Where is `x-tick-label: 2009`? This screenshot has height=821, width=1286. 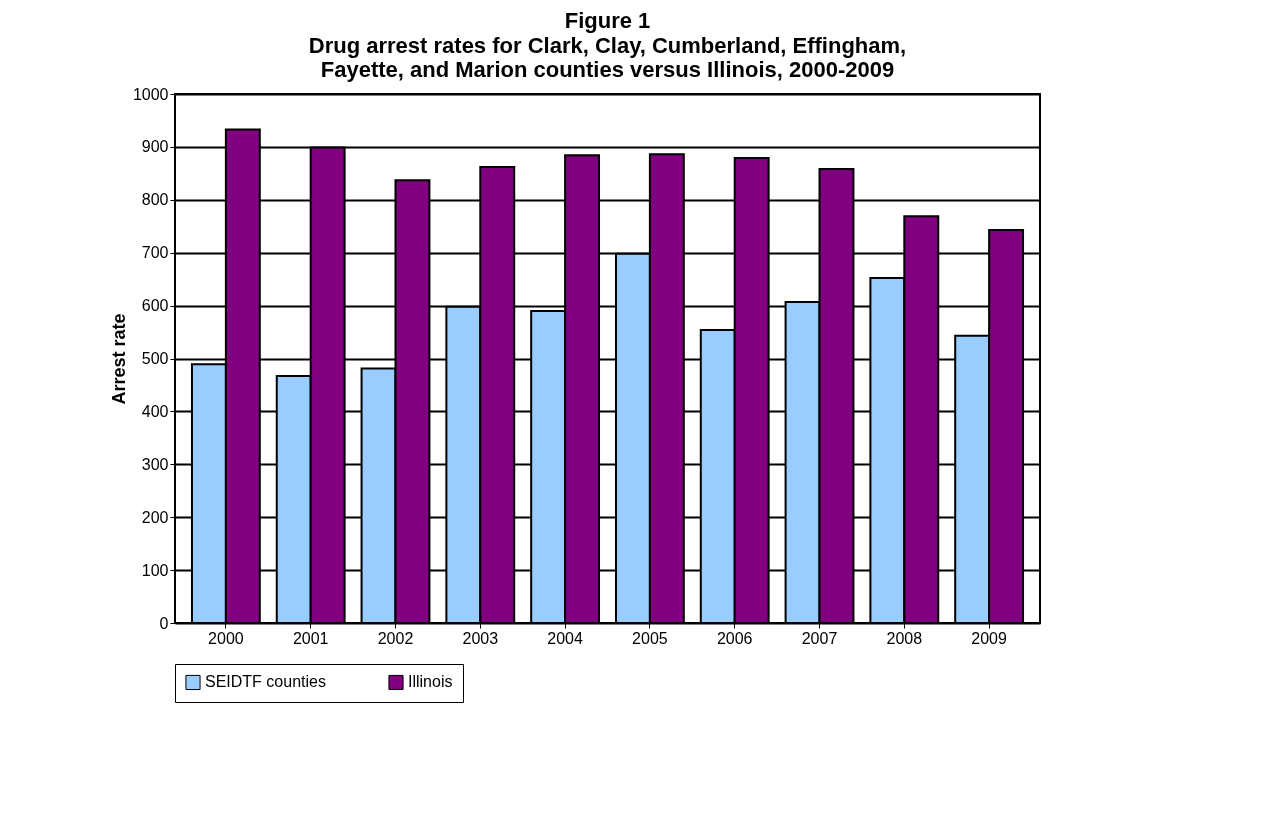
x-tick-label: 2009 is located at coordinates (989, 638).